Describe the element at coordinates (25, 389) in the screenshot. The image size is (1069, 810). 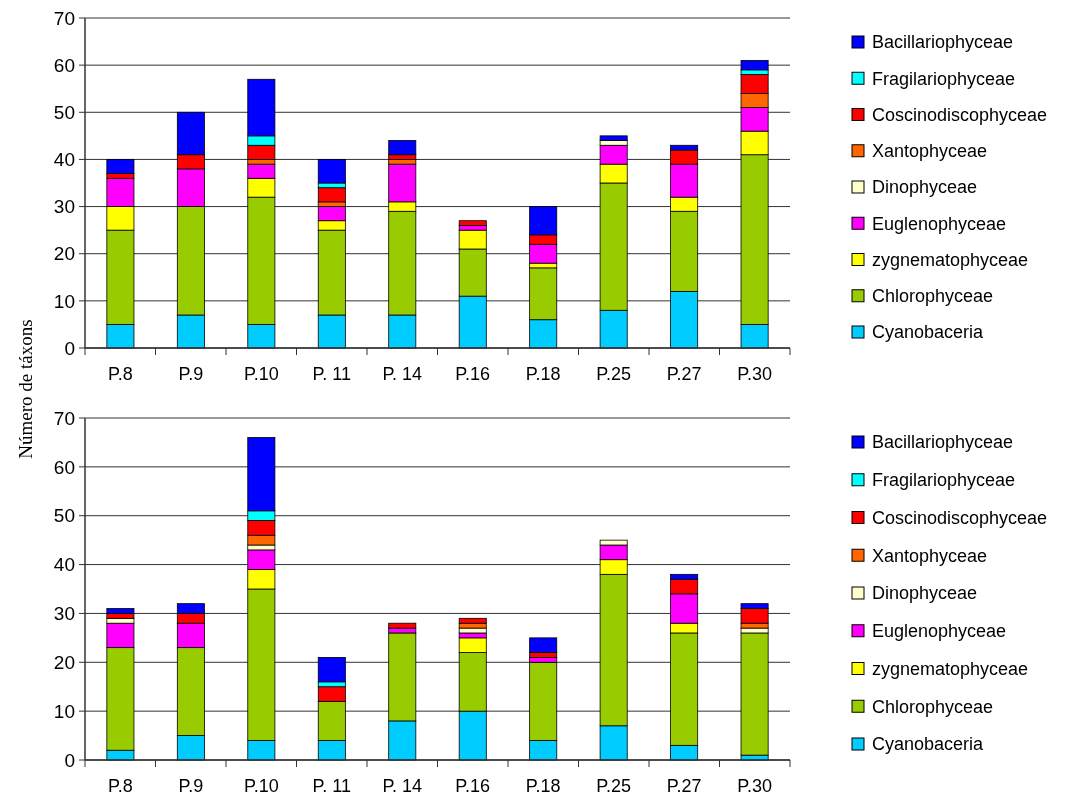
I see `y-axis-title: Número de táxons` at that location.